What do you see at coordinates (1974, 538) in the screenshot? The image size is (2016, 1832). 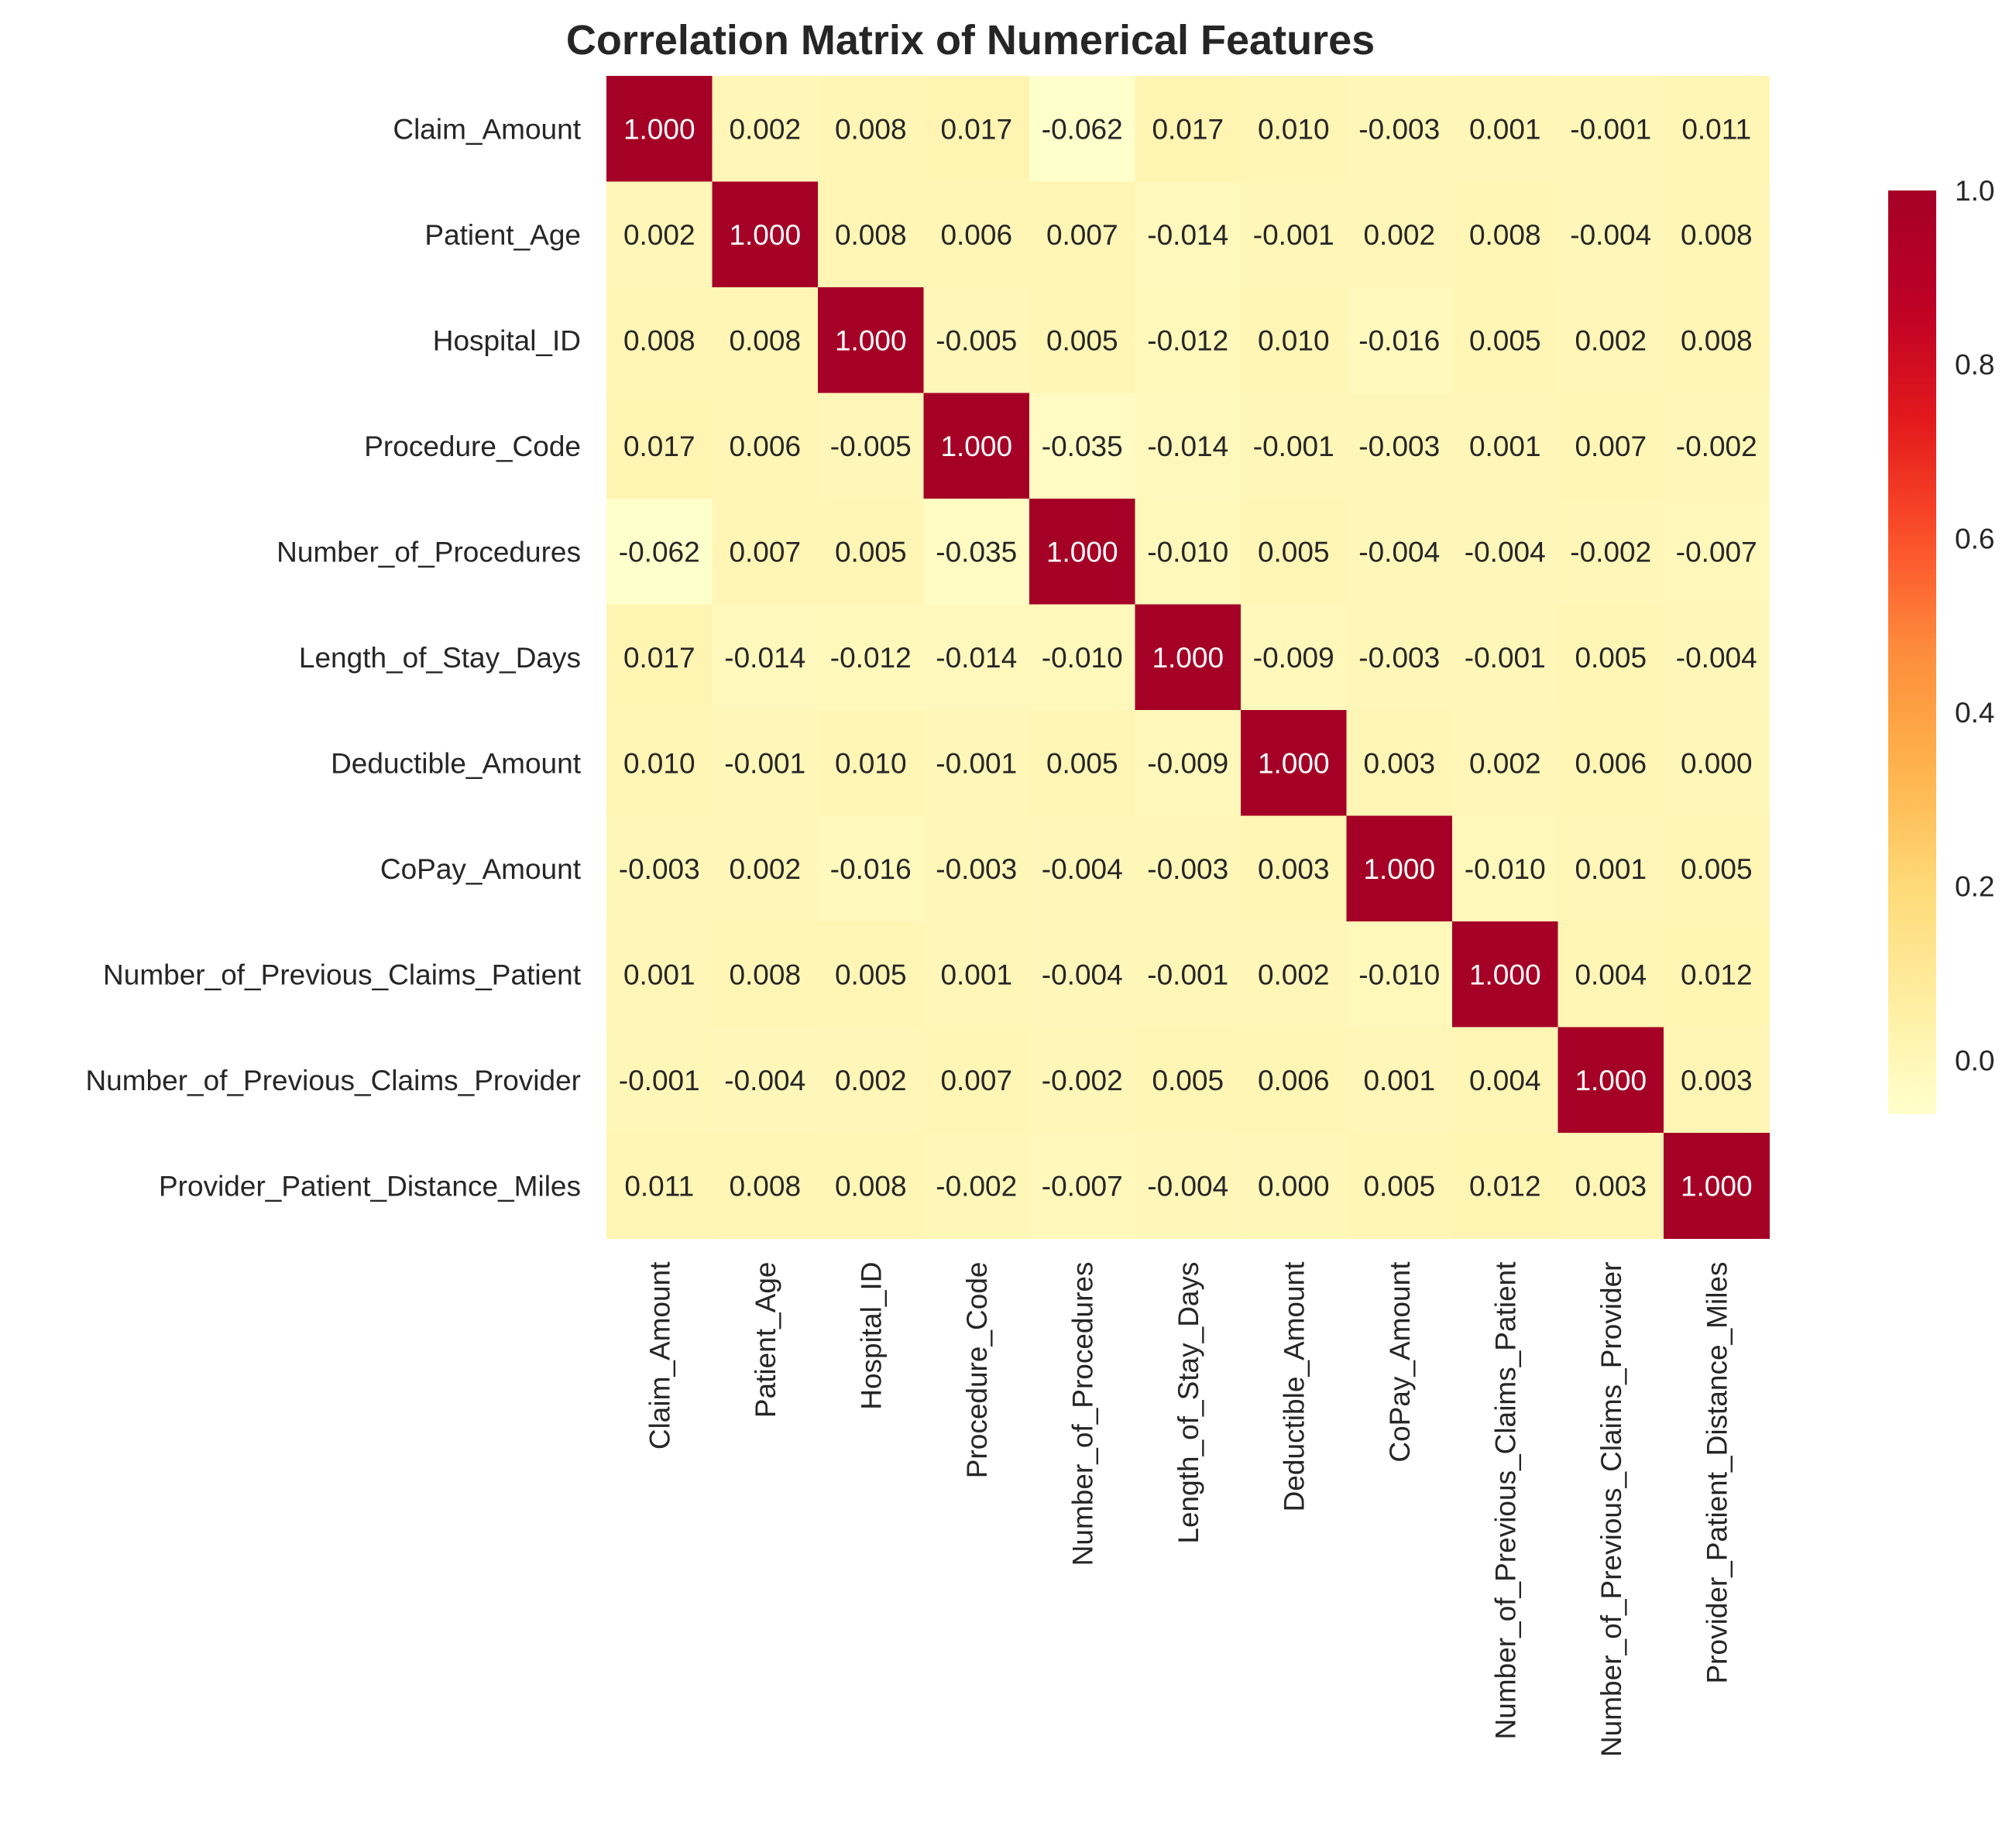 I see `colorbar-tick-label: 0.6` at bounding box center [1974, 538].